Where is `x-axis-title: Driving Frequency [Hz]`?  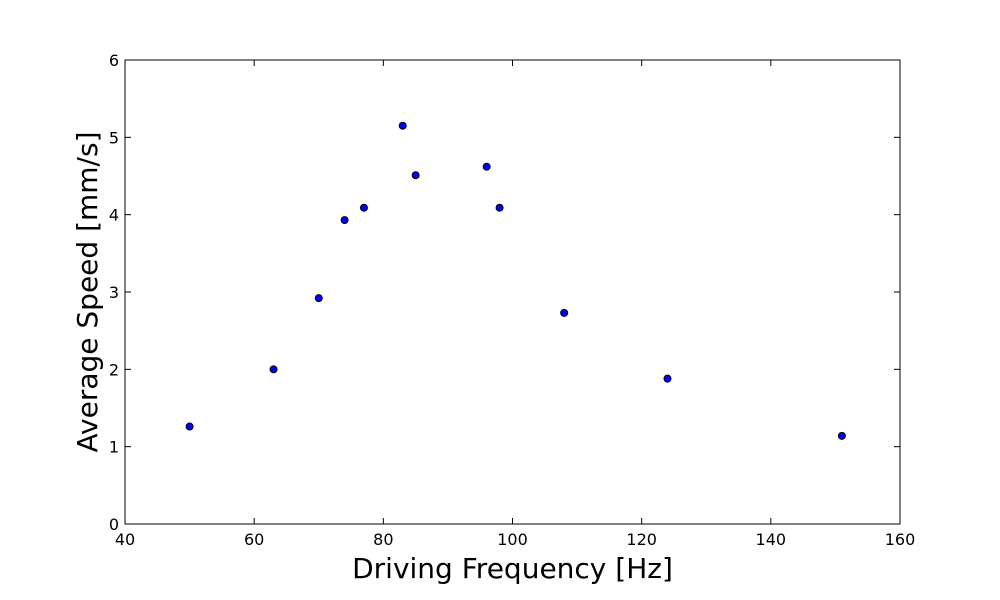 x-axis-title: Driving Frequency [Hz] is located at coordinates (512, 568).